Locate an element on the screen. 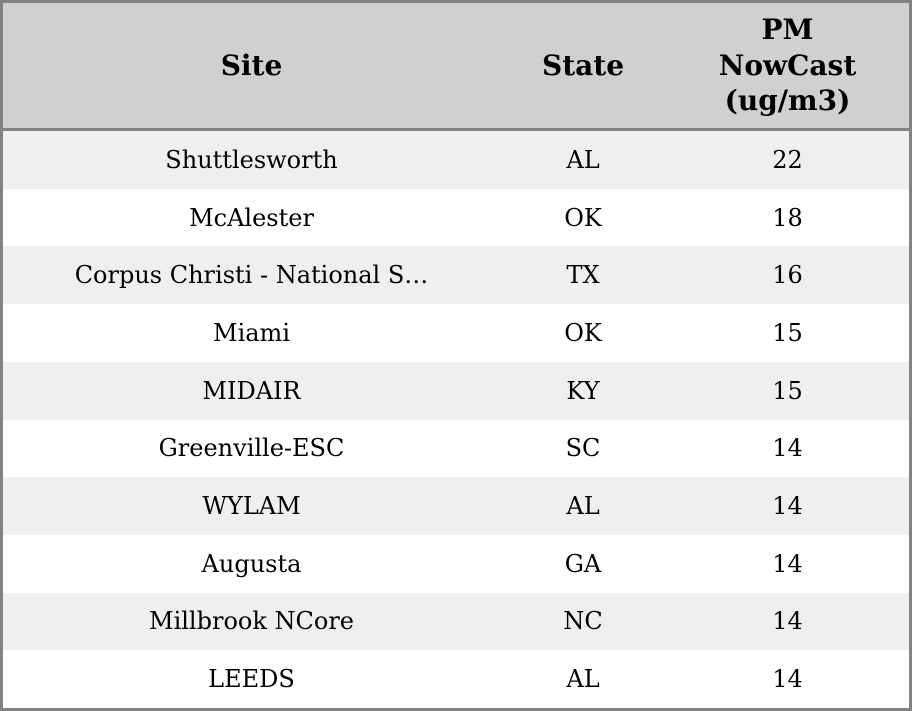 The width and height of the screenshot is (912, 711). pm-cell: 22 is located at coordinates (787, 159).